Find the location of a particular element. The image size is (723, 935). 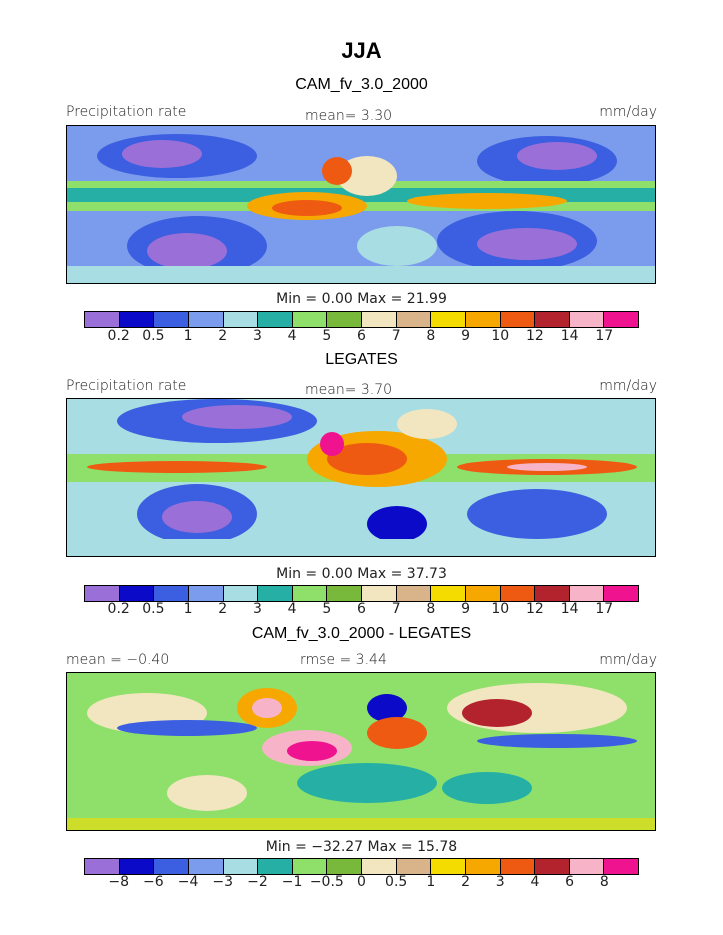

panel-3-colorbar is located at coordinates (361, 866).